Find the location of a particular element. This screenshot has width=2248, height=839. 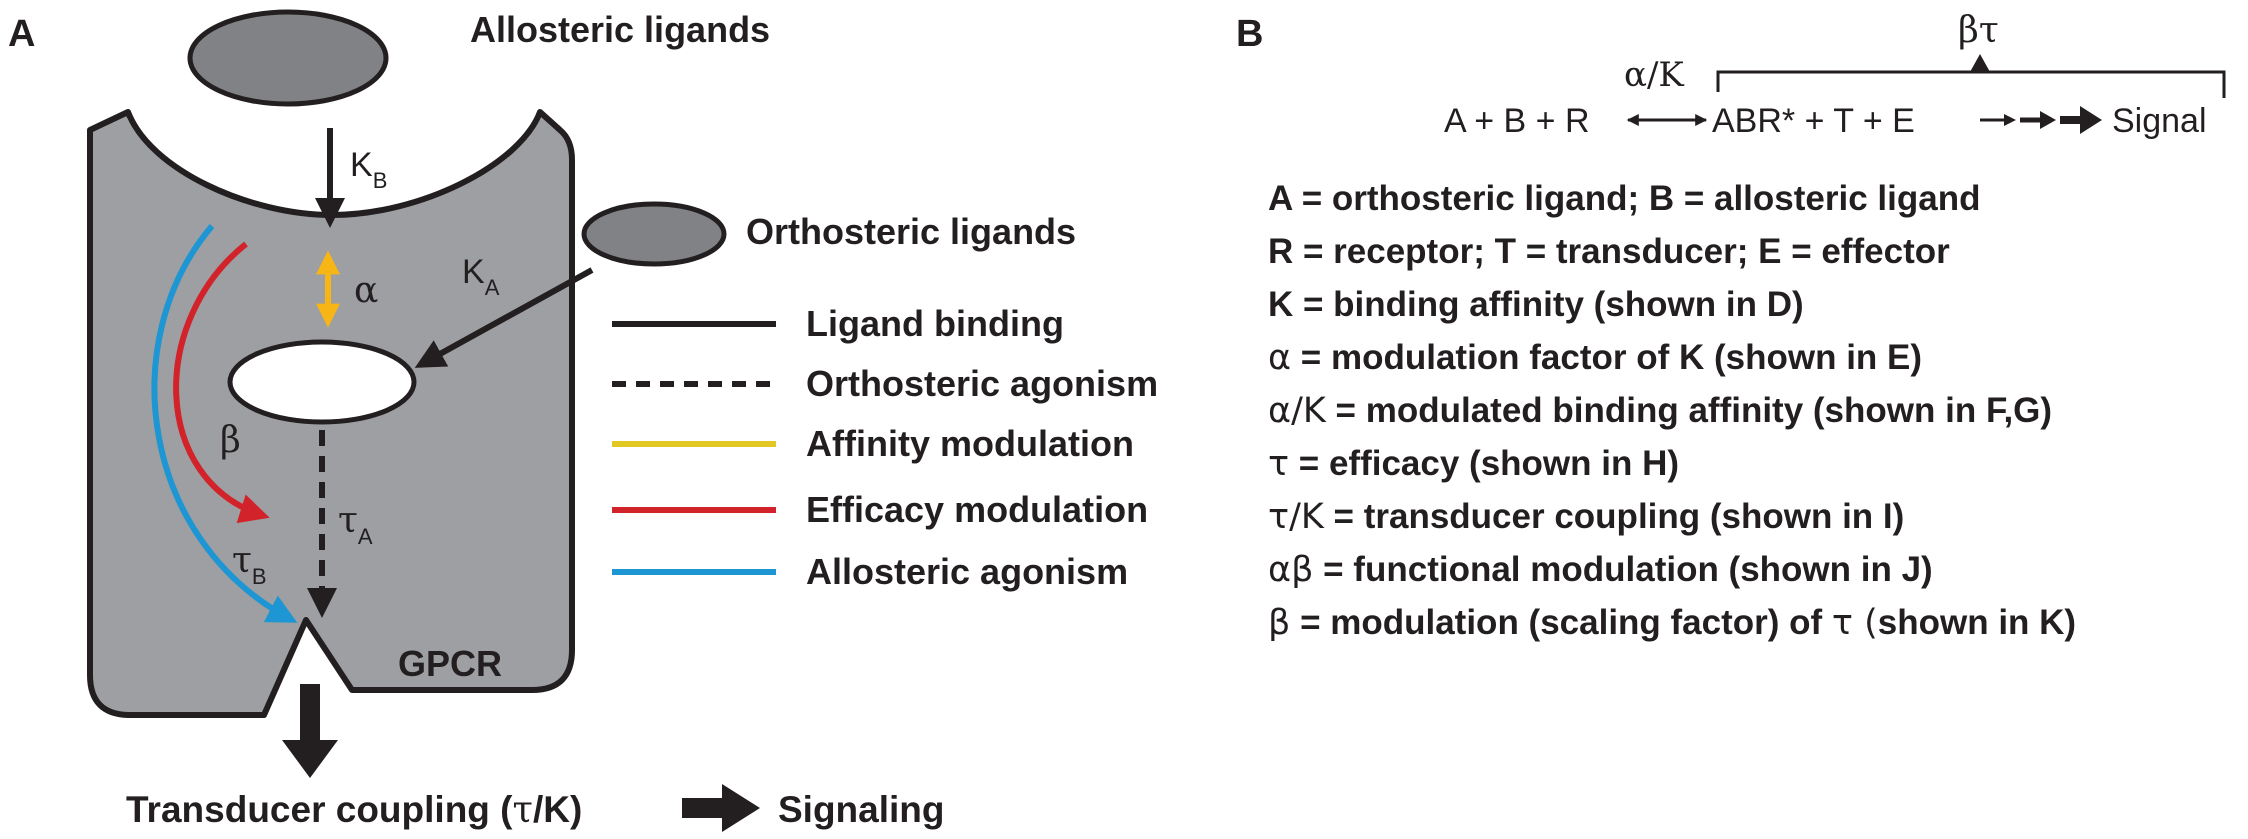

beta-label: β is located at coordinates (230, 440).